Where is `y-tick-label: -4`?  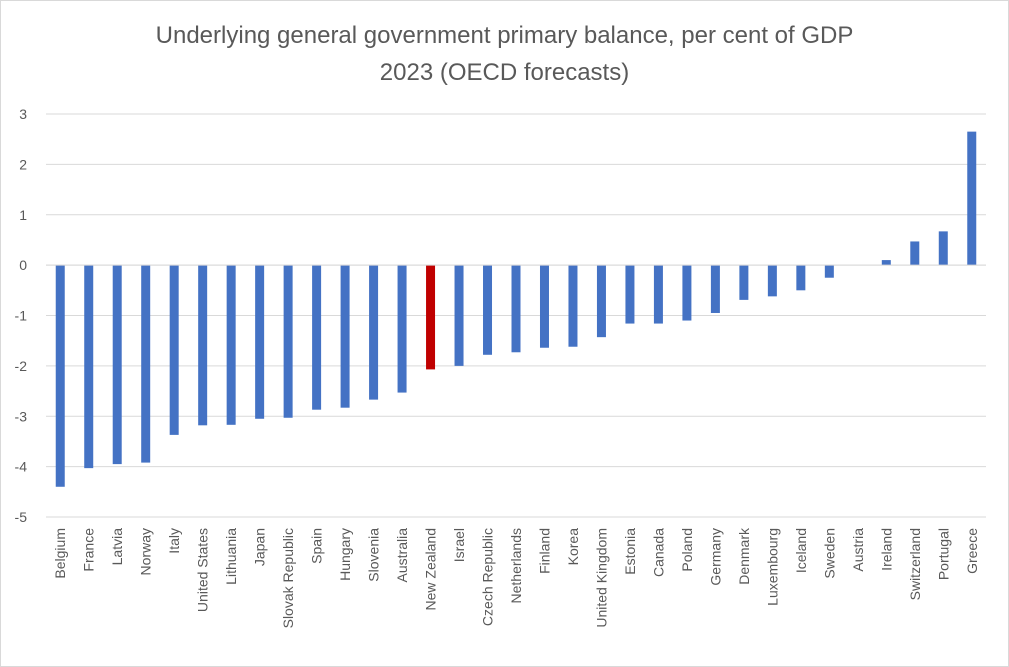 y-tick-label: -4 is located at coordinates (21, 467).